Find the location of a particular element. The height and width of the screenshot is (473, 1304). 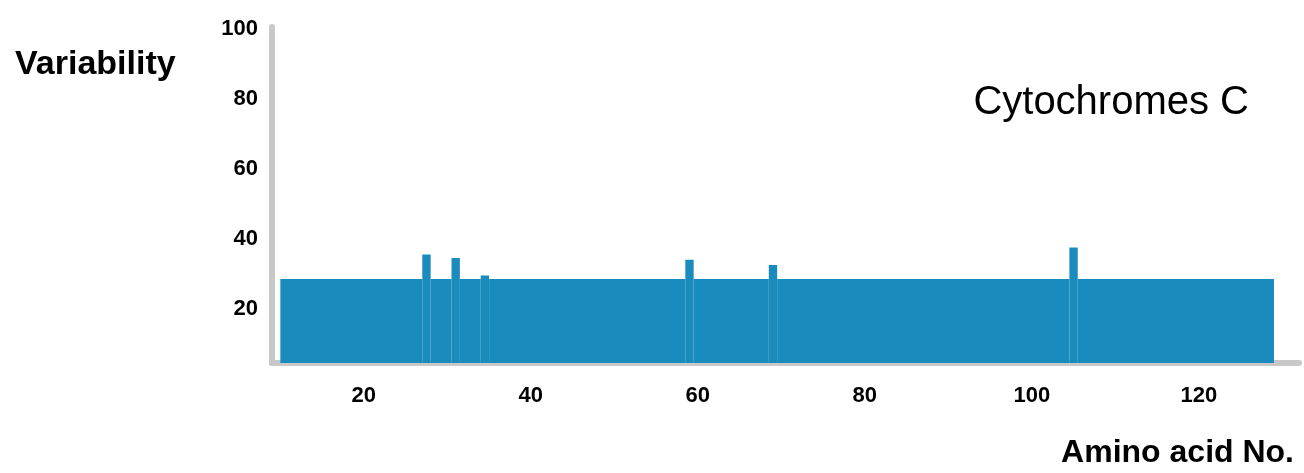

x-tick-label: 20 is located at coordinates (364, 394).